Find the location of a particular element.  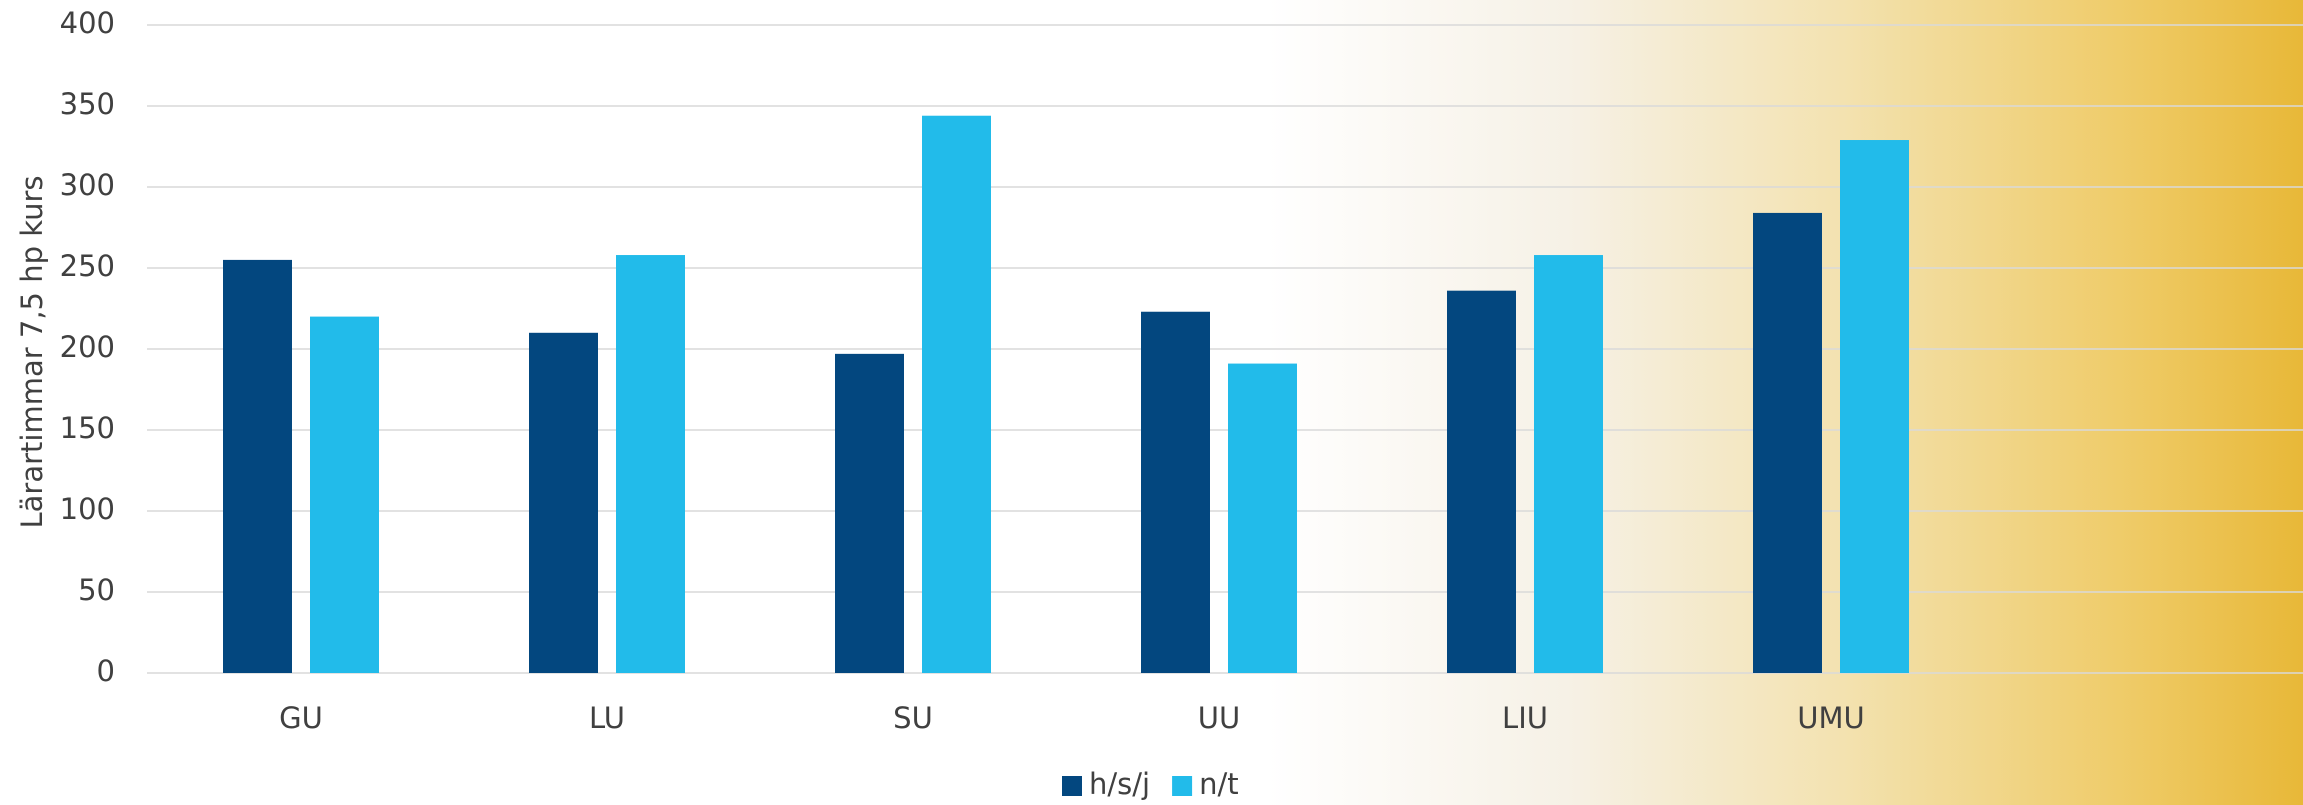

y-tick-label: 50 is located at coordinates (96, 590).